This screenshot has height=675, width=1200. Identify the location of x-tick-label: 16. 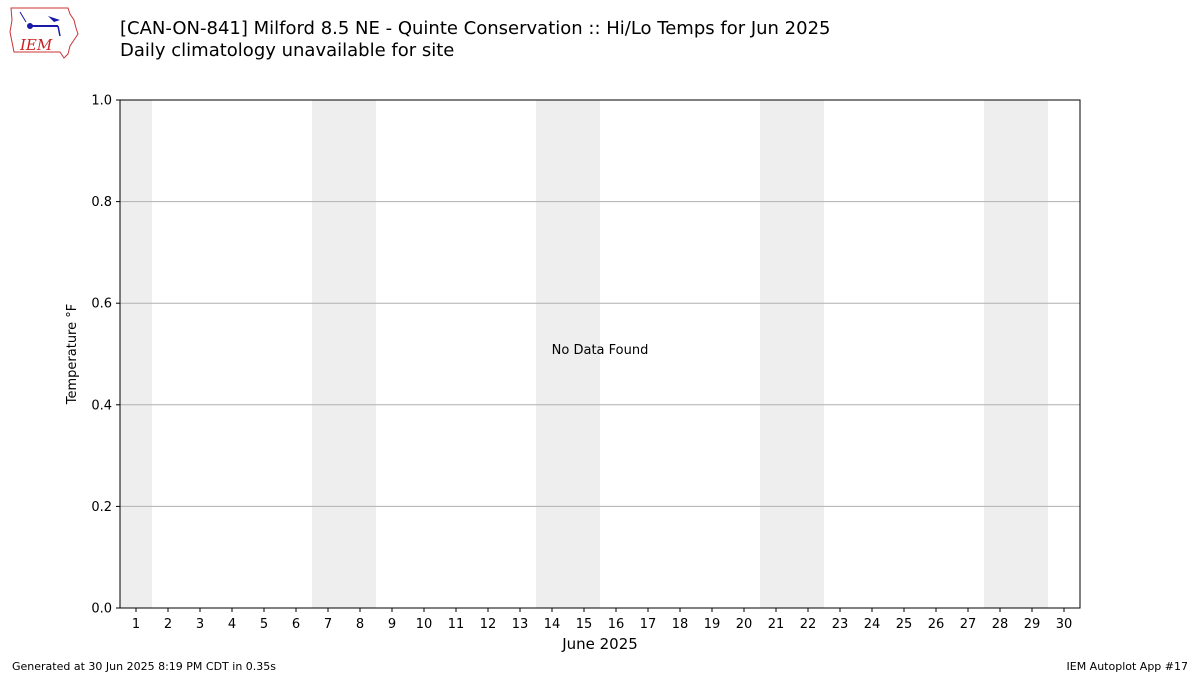
(616, 624).